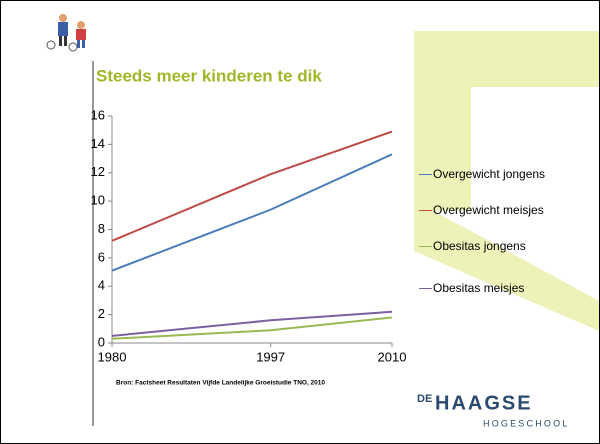  What do you see at coordinates (270, 356) in the screenshot?
I see `x-tick-label: 1997` at bounding box center [270, 356].